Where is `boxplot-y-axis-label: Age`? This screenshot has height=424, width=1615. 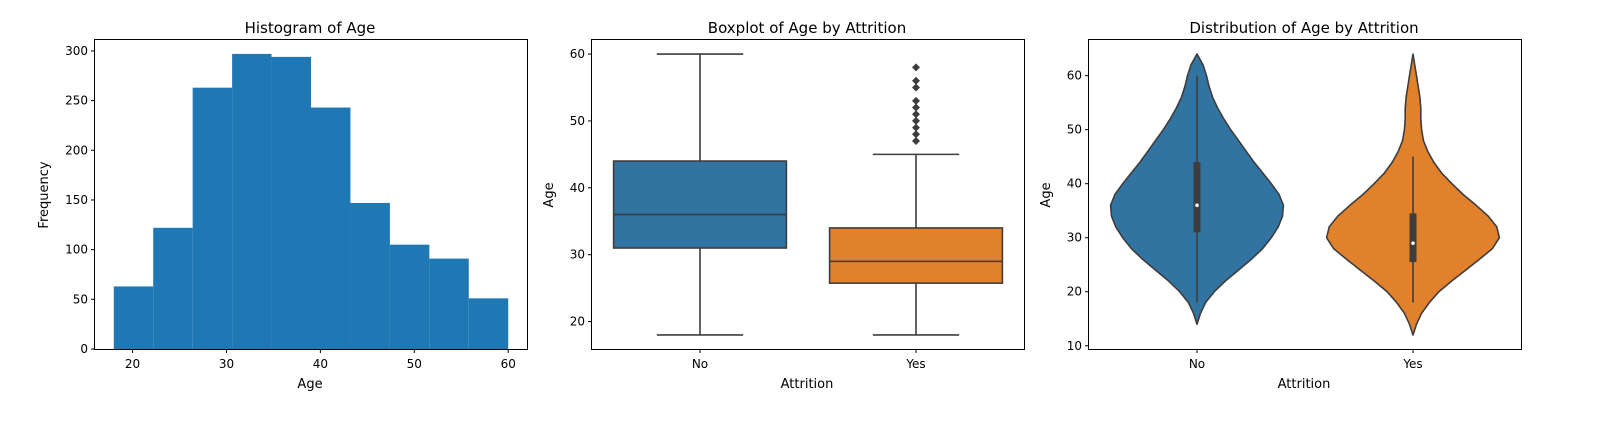 boxplot-y-axis-label: Age is located at coordinates (549, 194).